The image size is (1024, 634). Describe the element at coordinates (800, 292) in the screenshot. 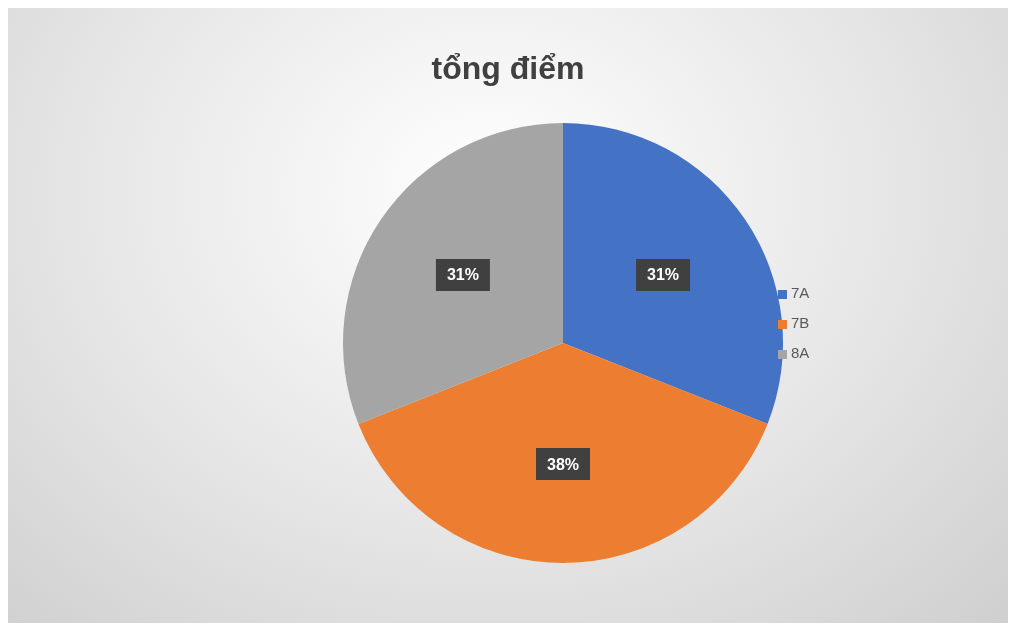

I see `legend-label: 7A` at that location.